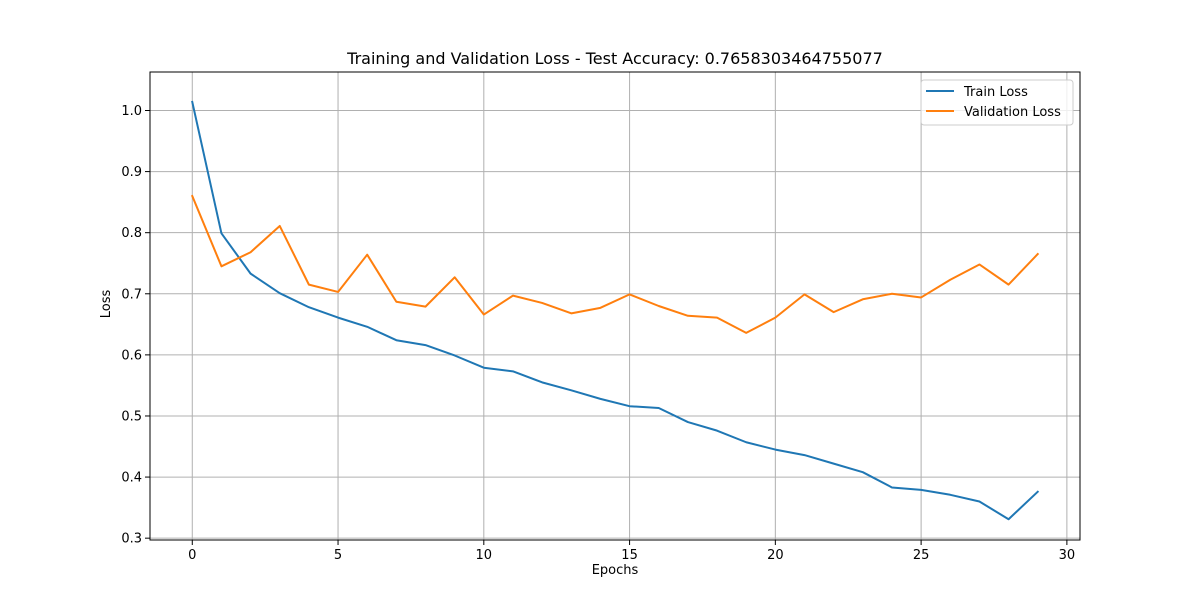  I want to click on legend-box, so click(997, 102).